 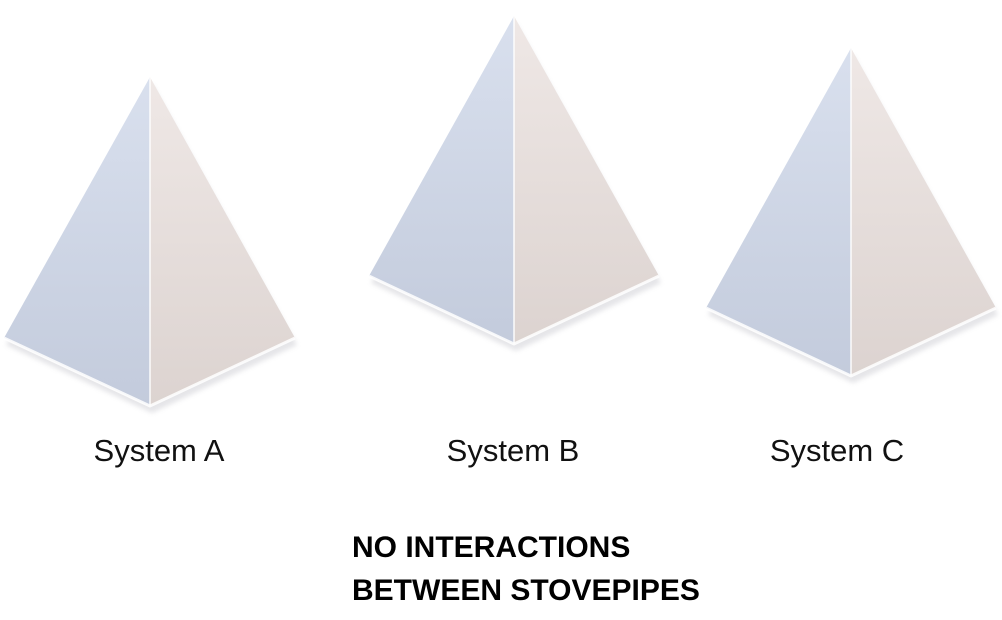 What do you see at coordinates (222, 241) in the screenshot?
I see `pyramid-a-right-face` at bounding box center [222, 241].